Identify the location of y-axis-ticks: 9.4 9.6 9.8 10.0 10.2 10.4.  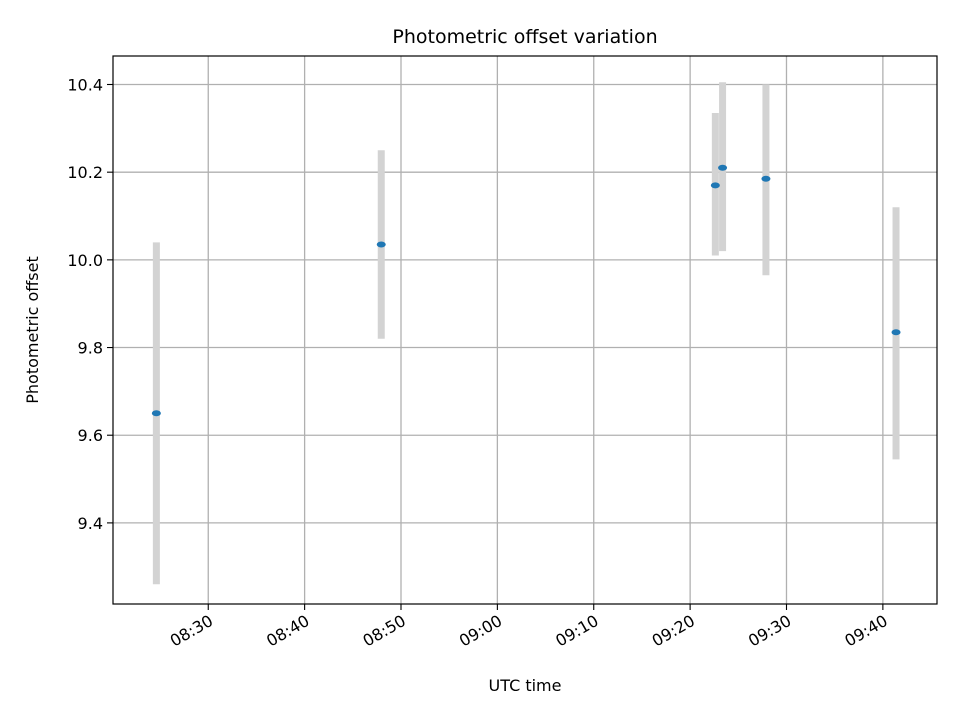
(90, 304).